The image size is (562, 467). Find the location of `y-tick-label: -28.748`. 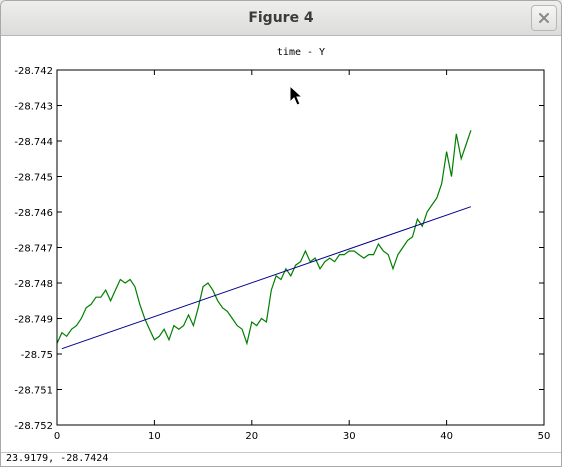

y-tick-label: -28.748 is located at coordinates (33, 284).